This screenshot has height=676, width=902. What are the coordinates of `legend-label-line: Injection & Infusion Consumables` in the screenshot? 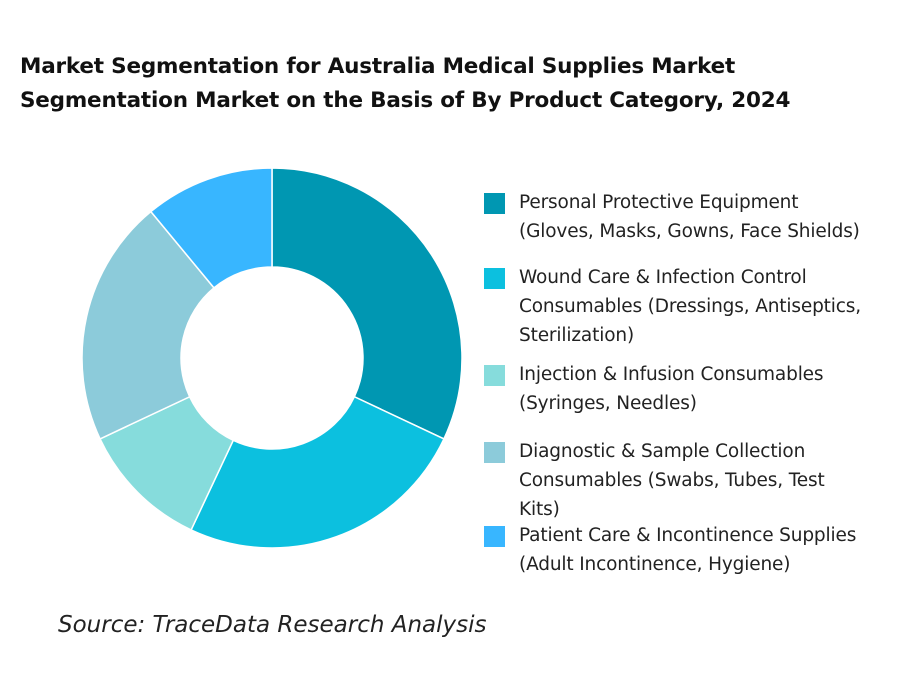 It's located at (671, 374).